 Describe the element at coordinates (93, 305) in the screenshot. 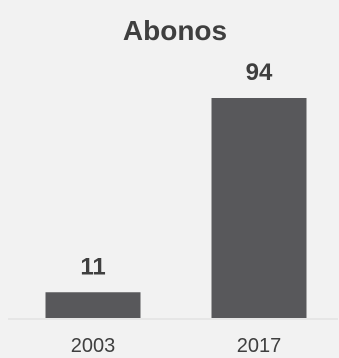

I see `bar-2003` at that location.